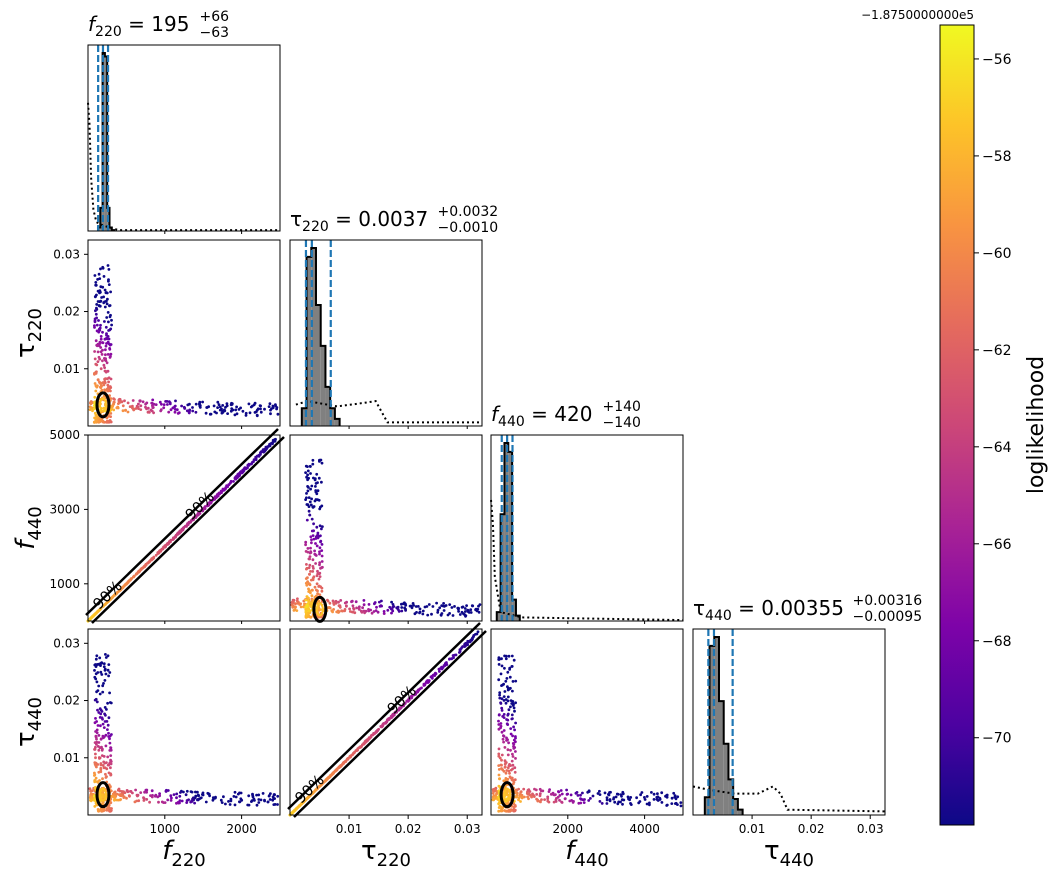  What do you see at coordinates (66, 758) in the screenshot?
I see `y-tick-label: 0.01` at bounding box center [66, 758].